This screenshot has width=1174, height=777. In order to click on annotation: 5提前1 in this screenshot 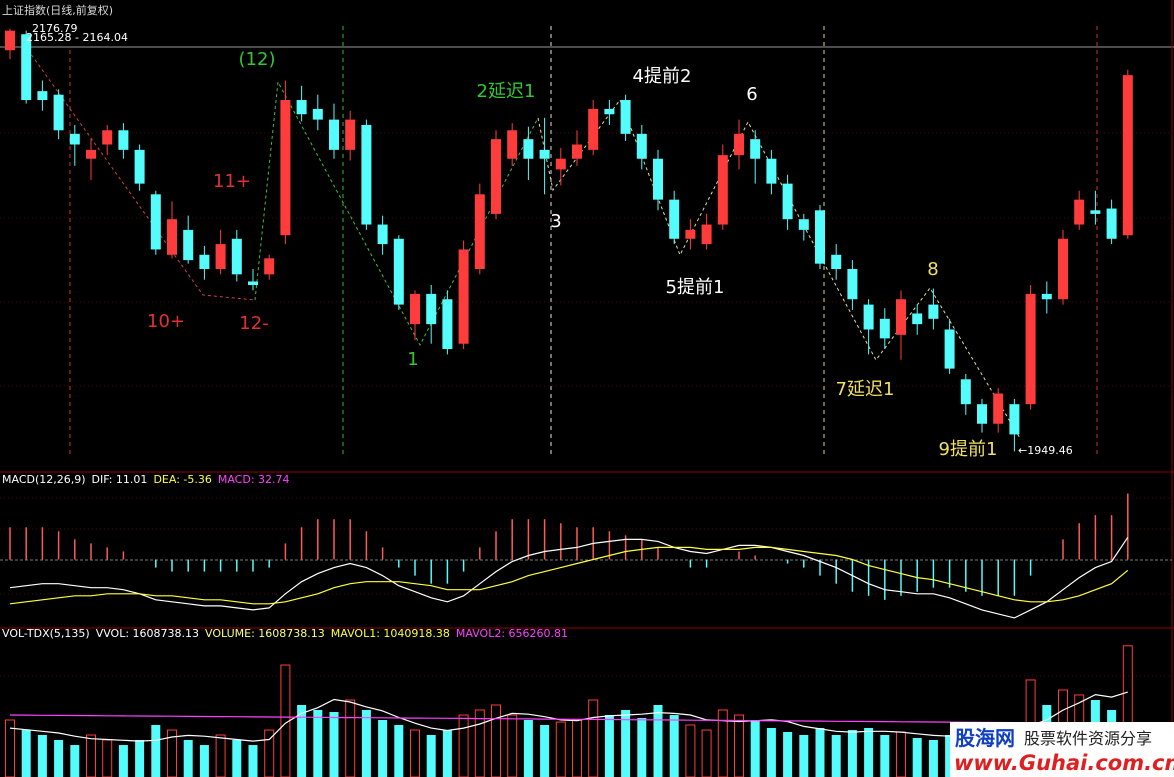, I will do `click(695, 287)`.